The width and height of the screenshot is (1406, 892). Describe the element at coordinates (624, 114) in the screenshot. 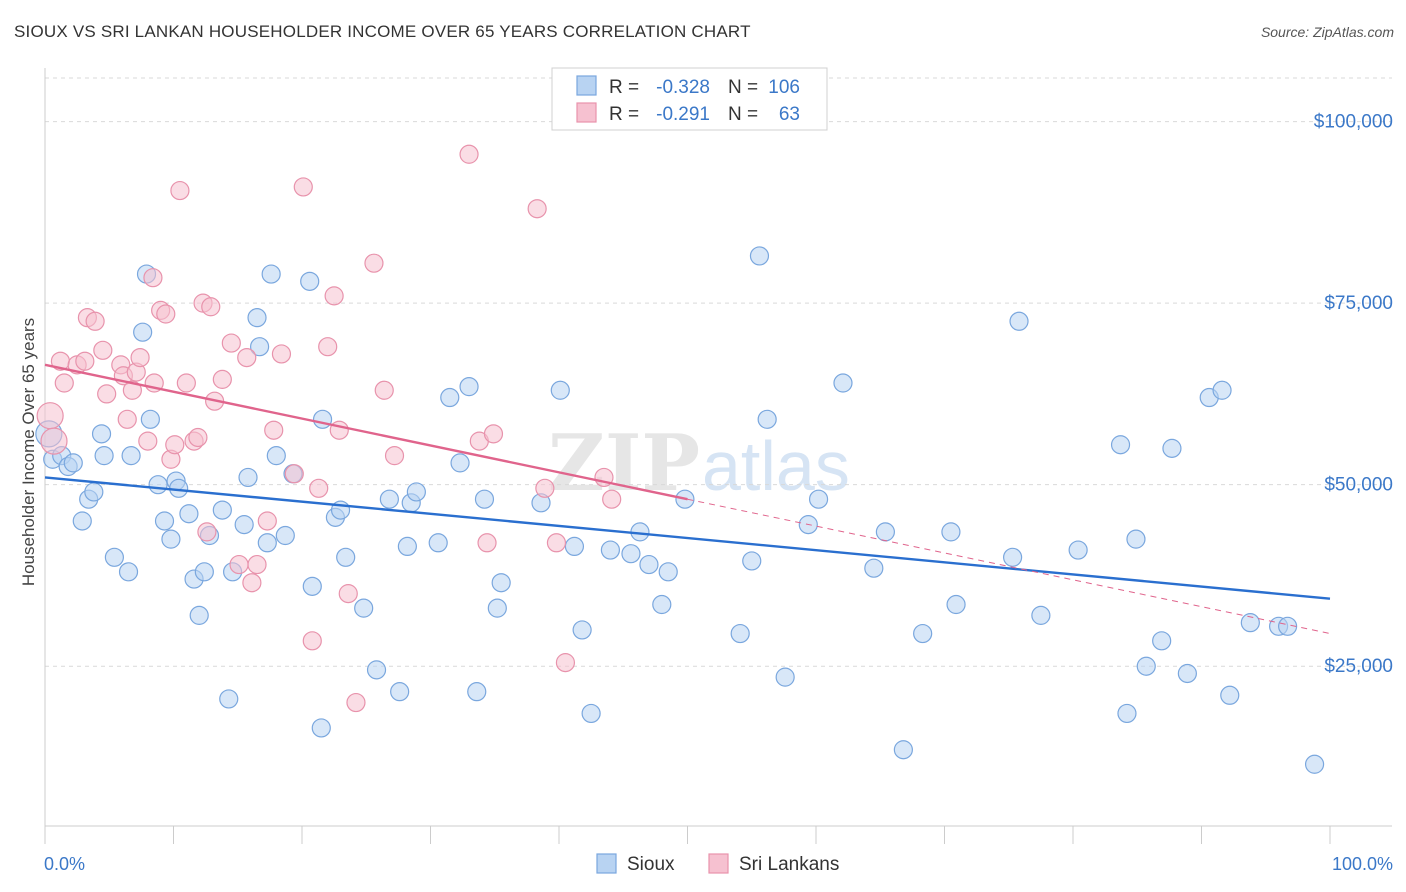

I see `sri-r-label: R =` at that location.